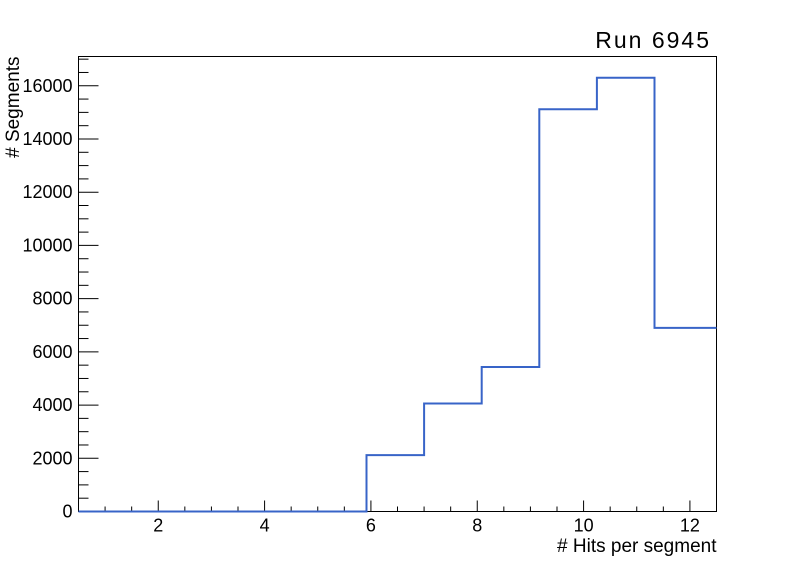 The width and height of the screenshot is (796, 572). I want to click on y-tick-label: 12000, so click(47, 192).